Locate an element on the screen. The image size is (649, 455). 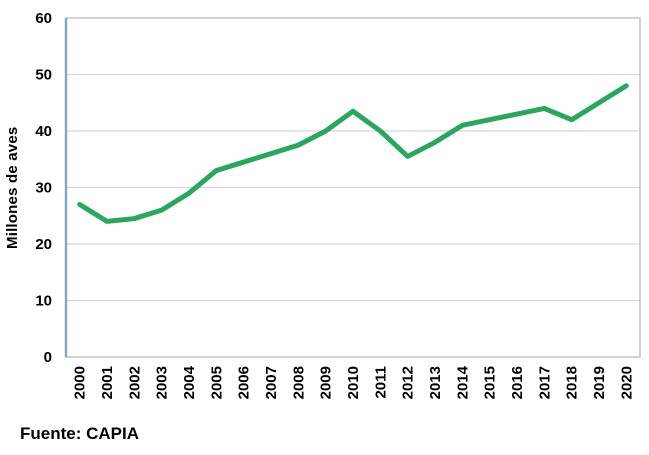
x-tick-label: 2019 is located at coordinates (599, 382).